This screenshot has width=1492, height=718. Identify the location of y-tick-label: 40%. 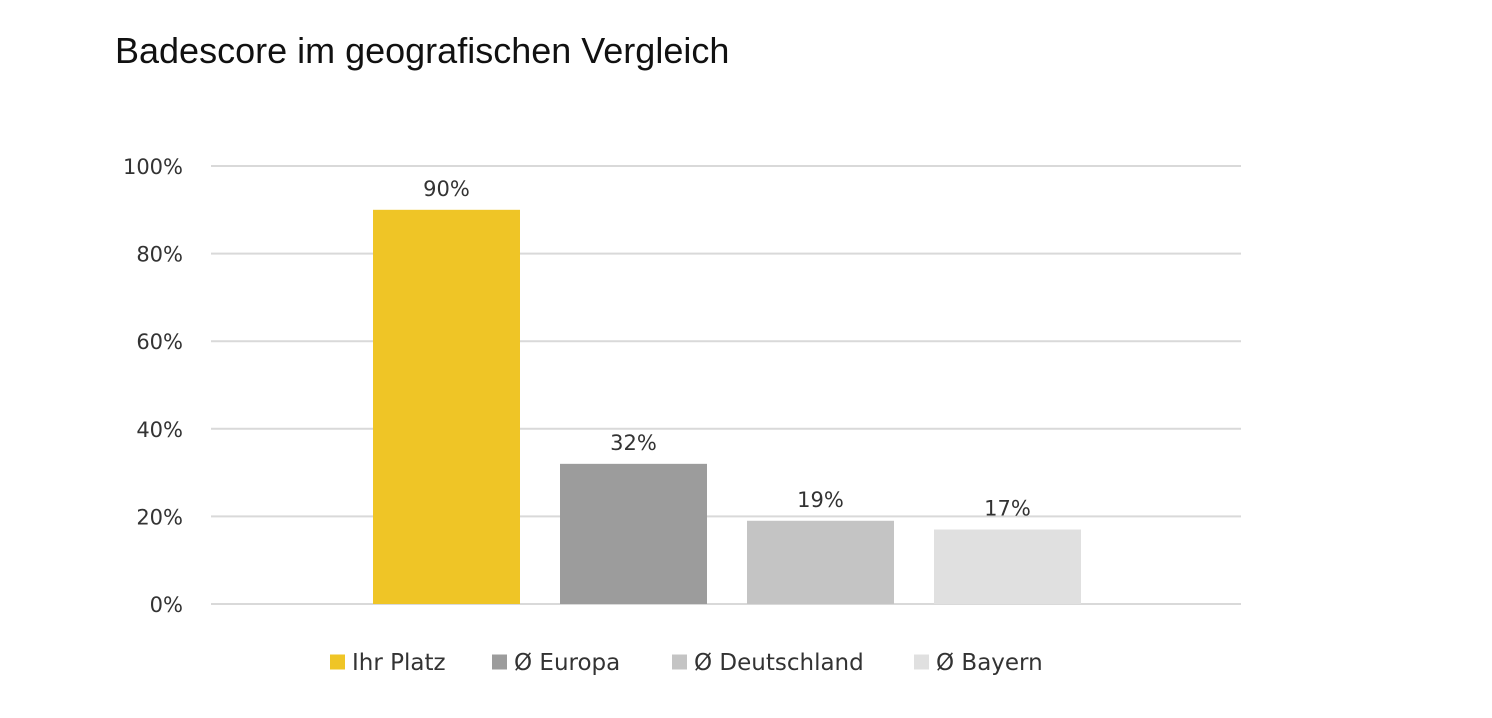
(159, 430).